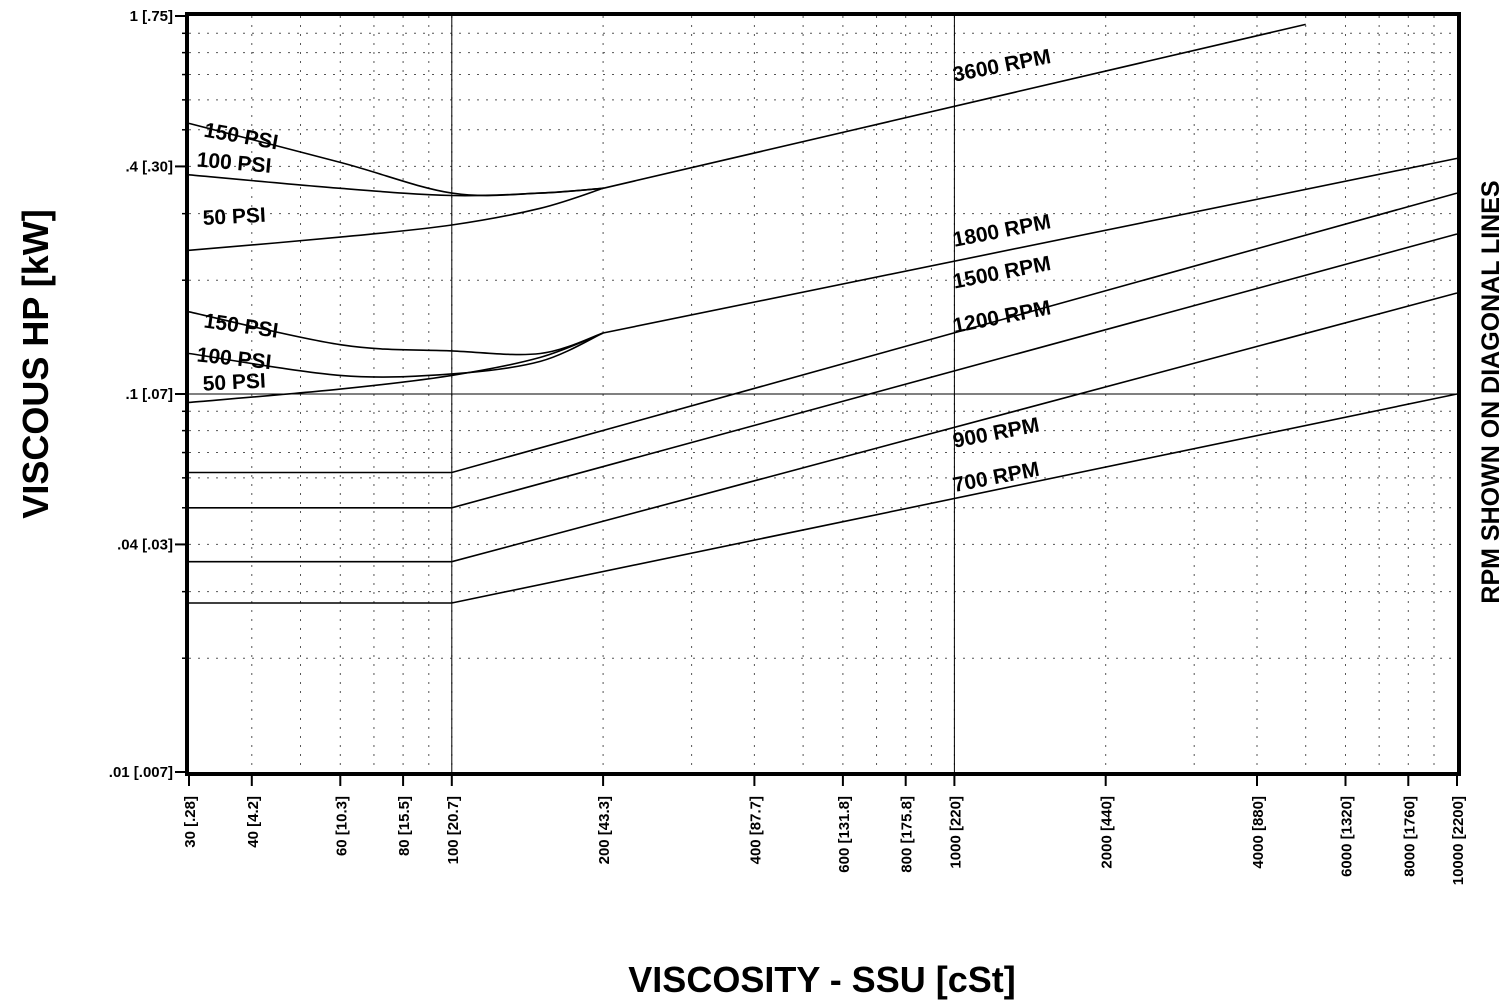  Describe the element at coordinates (341, 826) in the screenshot. I see `x-tick-label: 60 [10.3]` at that location.